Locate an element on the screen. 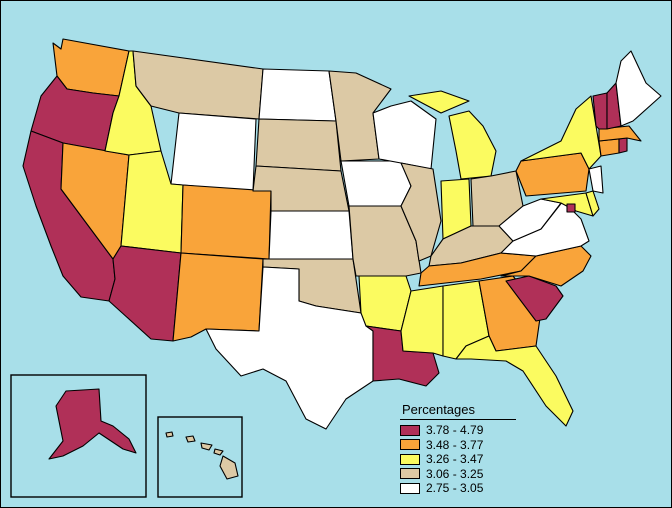 The width and height of the screenshot is (672, 508). legend-label: 2.75 - 3.05 is located at coordinates (455, 488).